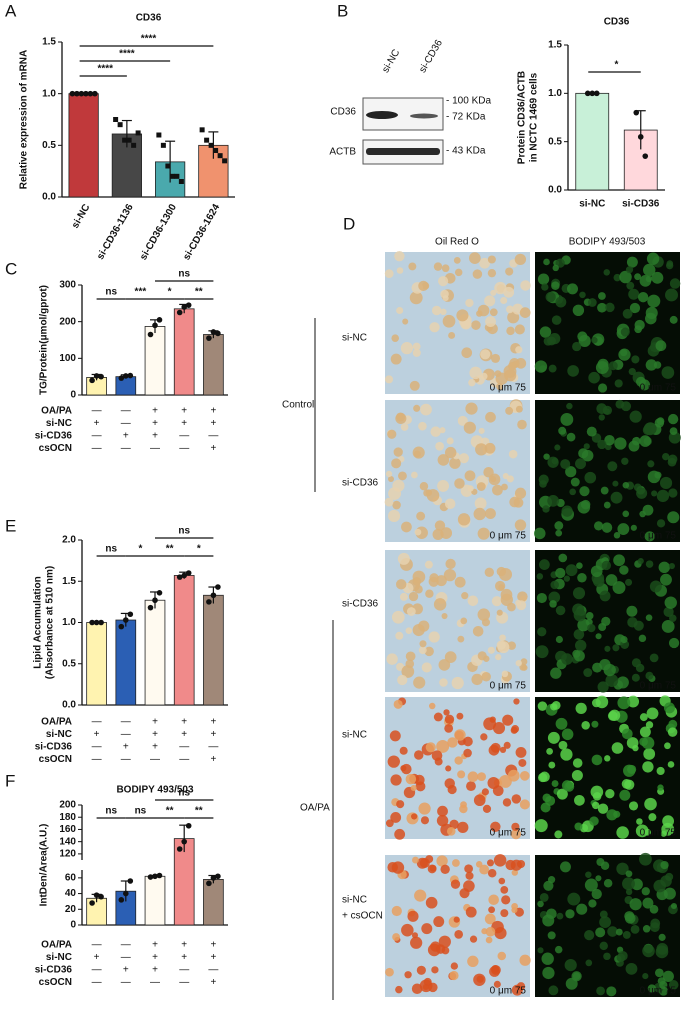 This screenshot has width=685, height=1022. I want to click on sig-label: *, so click(617, 65).